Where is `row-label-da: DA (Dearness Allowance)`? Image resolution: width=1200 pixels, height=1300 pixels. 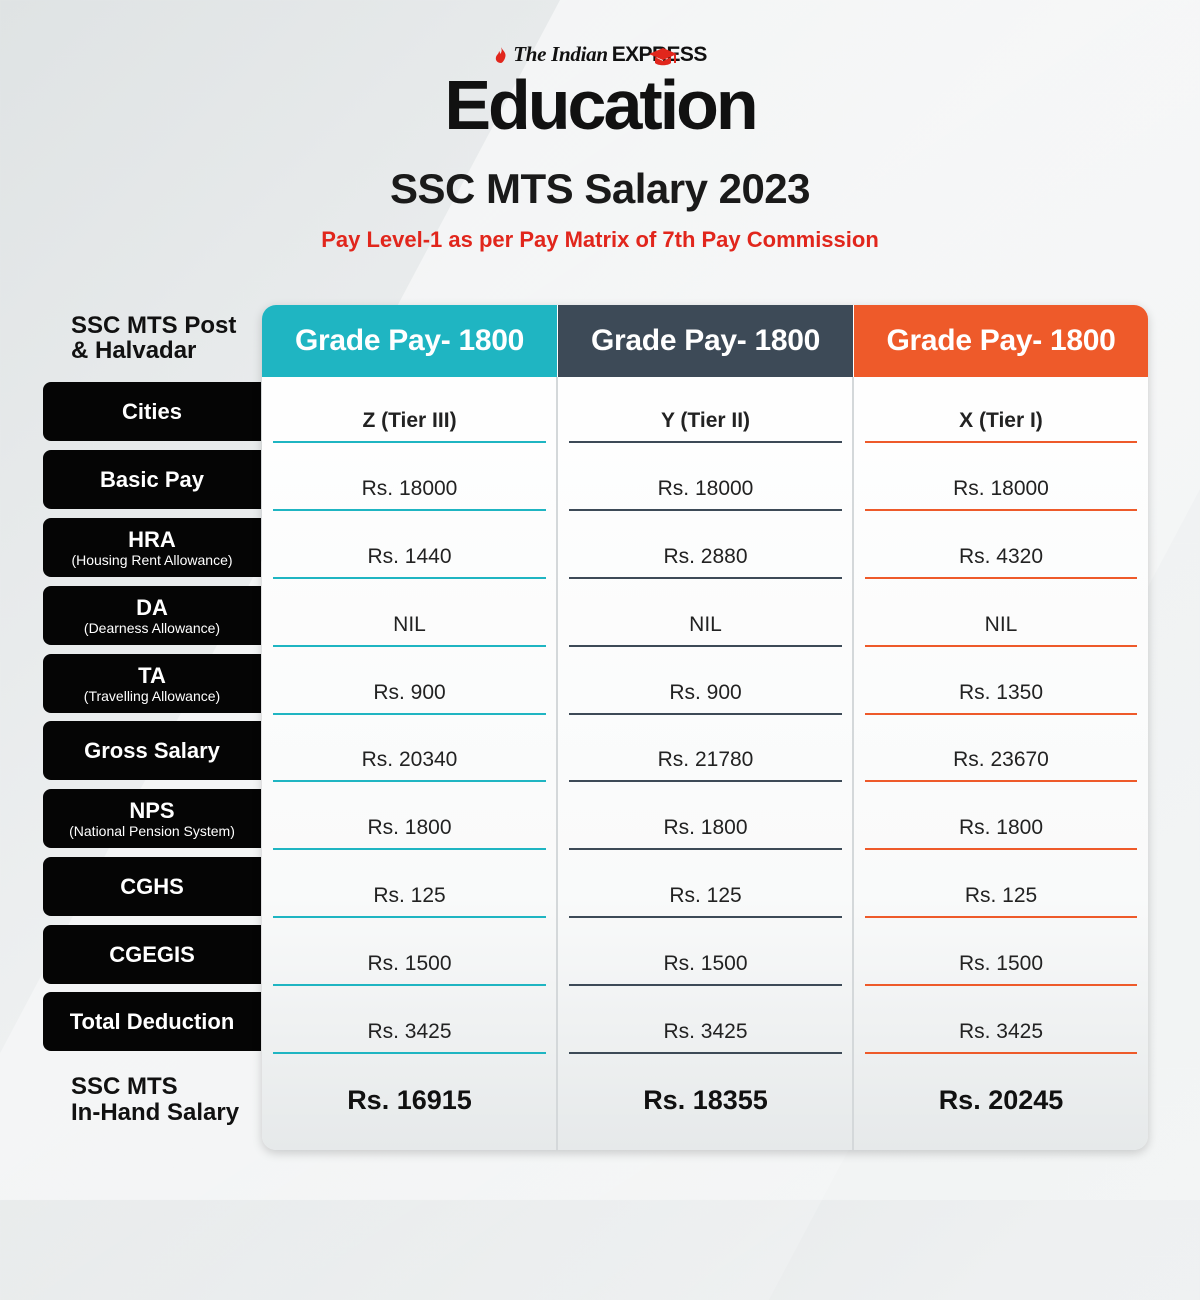
row-label-da: DA (Dearness Allowance) is located at coordinates (152, 615).